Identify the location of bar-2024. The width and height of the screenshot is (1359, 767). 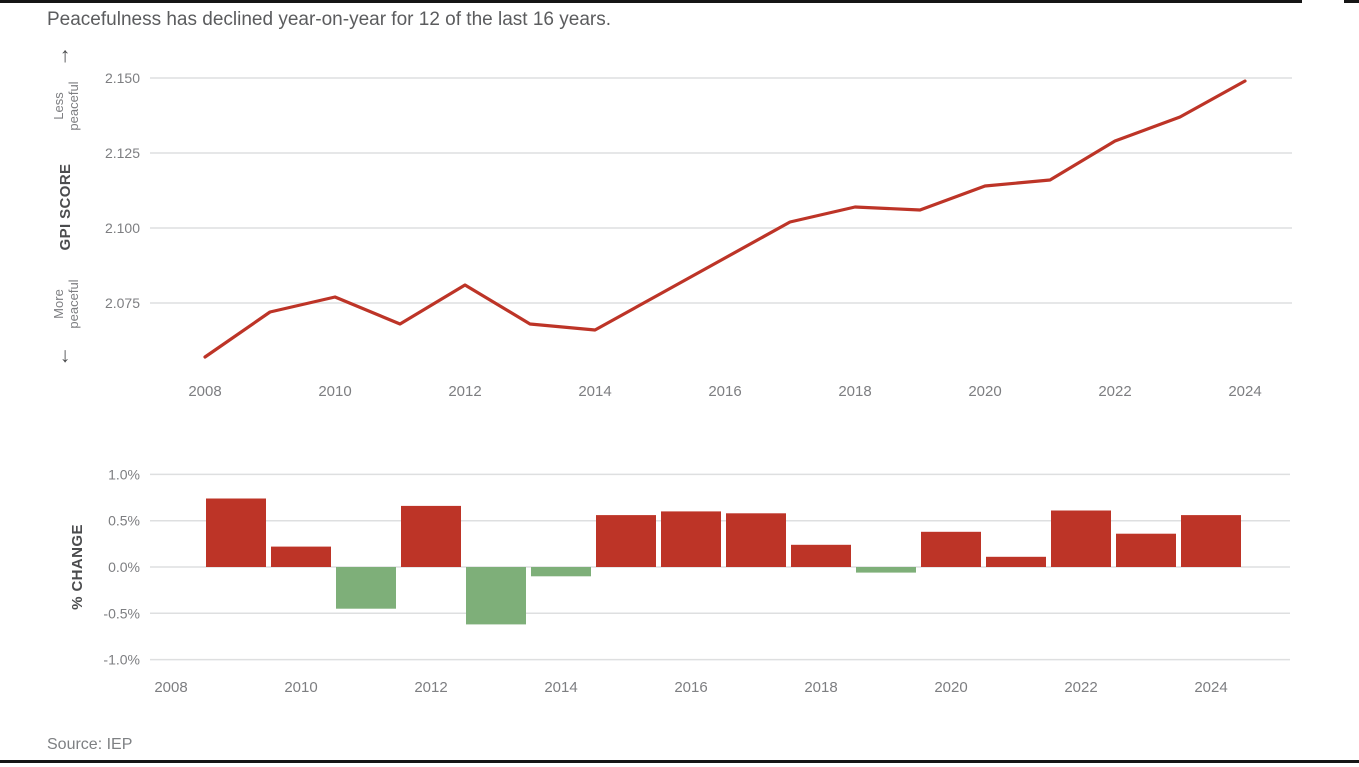
(1211, 541).